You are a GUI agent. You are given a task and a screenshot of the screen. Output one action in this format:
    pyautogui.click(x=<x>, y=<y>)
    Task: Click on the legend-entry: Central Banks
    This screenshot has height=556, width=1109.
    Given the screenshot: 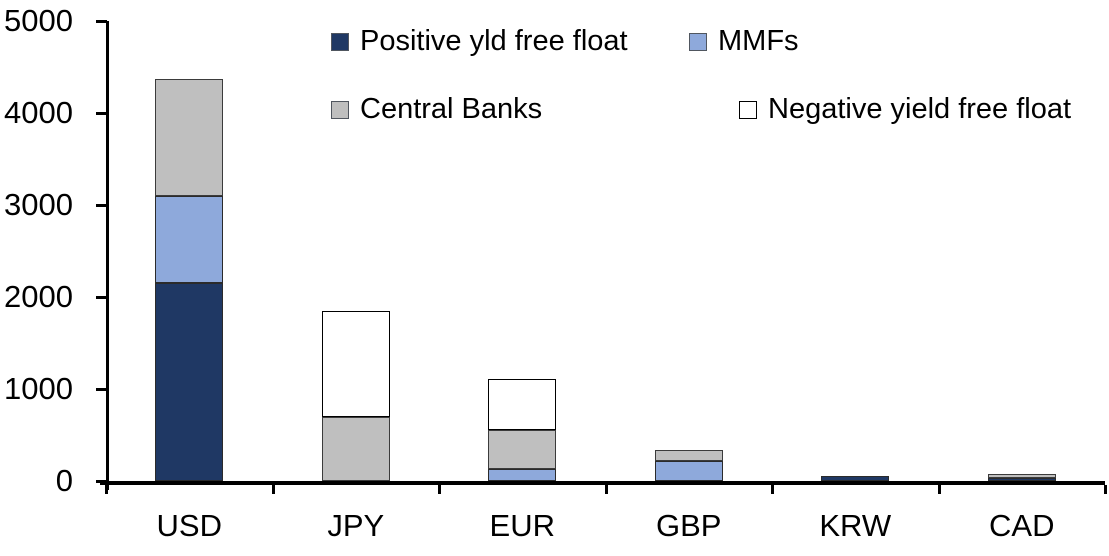 What is the action you would take?
    pyautogui.click(x=436, y=109)
    